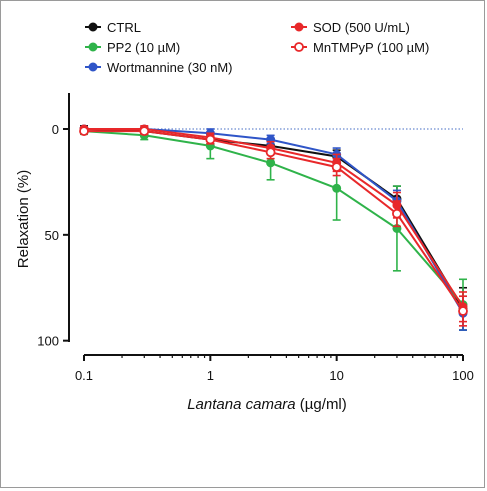 The height and width of the screenshot is (491, 487). What do you see at coordinates (371, 47) in the screenshot?
I see `legend-label: MnTMPyP (100 µM)` at bounding box center [371, 47].